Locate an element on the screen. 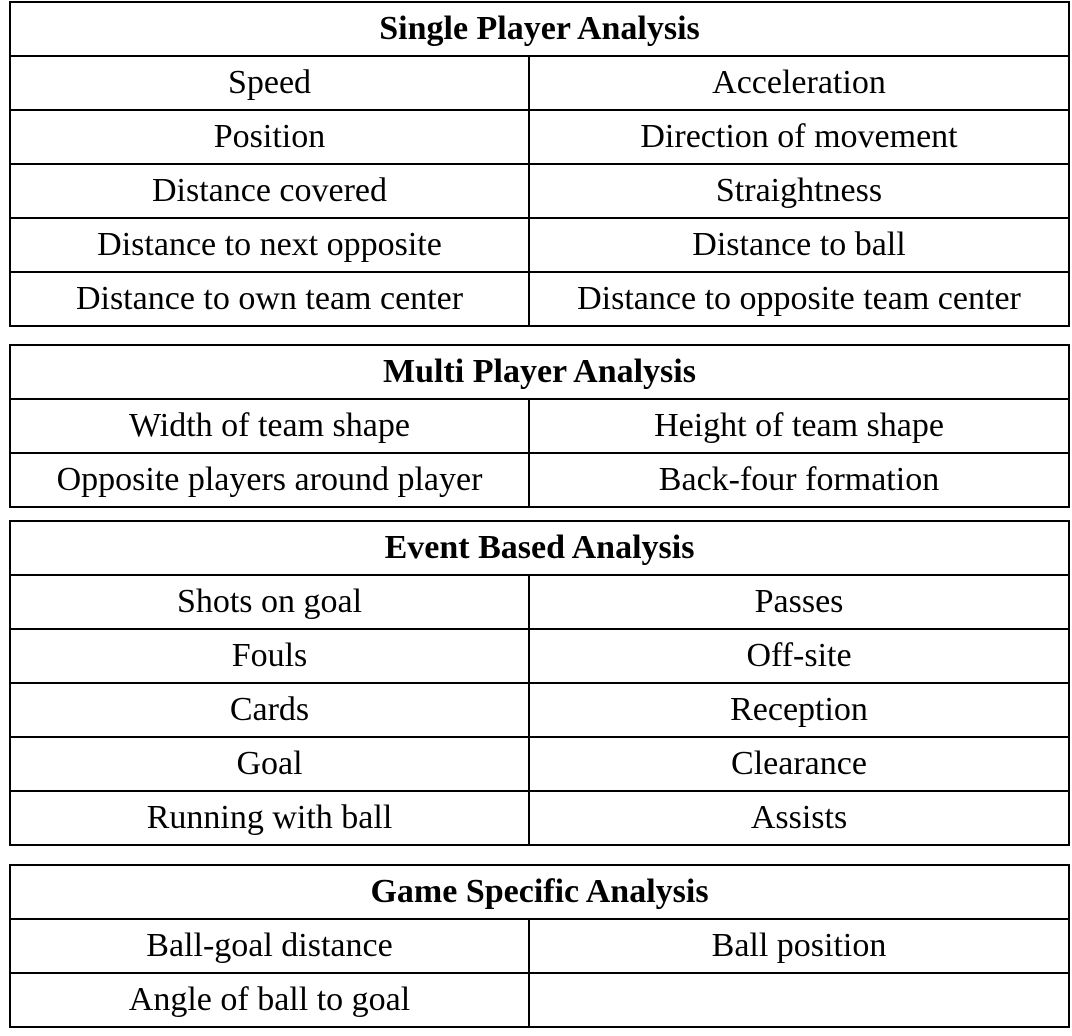  table-cell: Acceleration is located at coordinates (799, 83).